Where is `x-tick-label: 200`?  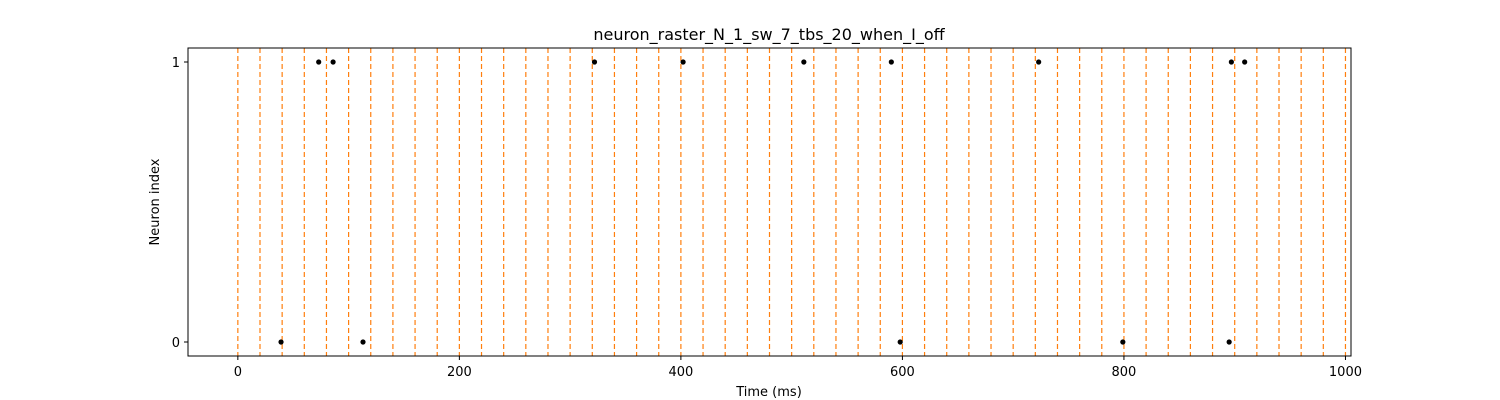
x-tick-label: 200 is located at coordinates (459, 372).